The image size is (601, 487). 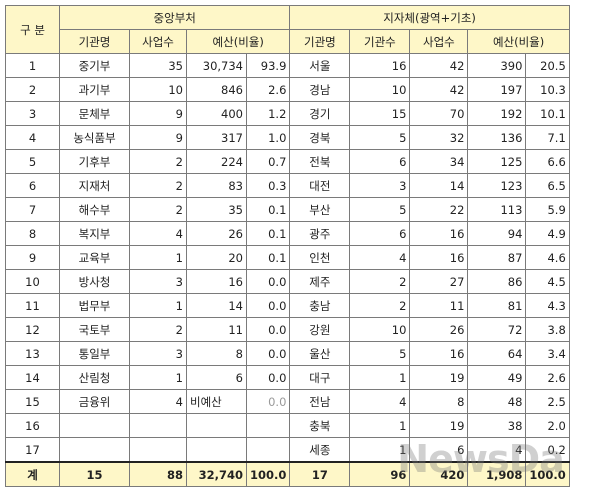 What do you see at coordinates (94, 41) in the screenshot?
I see `central-col-org: 기관명` at bounding box center [94, 41].